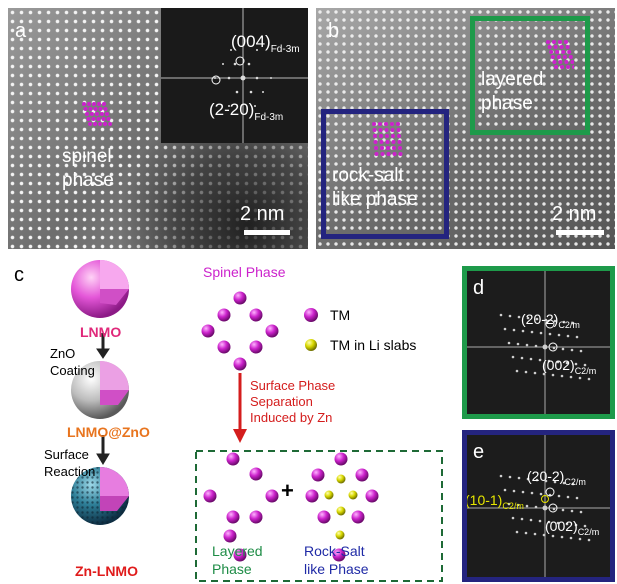  What do you see at coordinates (100, 496) in the screenshot?
I see `zn-lnmo-sphere` at bounding box center [100, 496].